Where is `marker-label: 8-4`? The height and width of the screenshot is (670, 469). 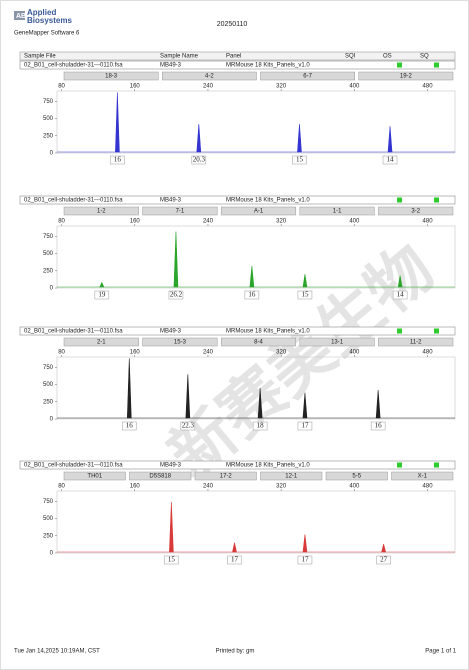
marker-label: 8-4 is located at coordinates (258, 343).